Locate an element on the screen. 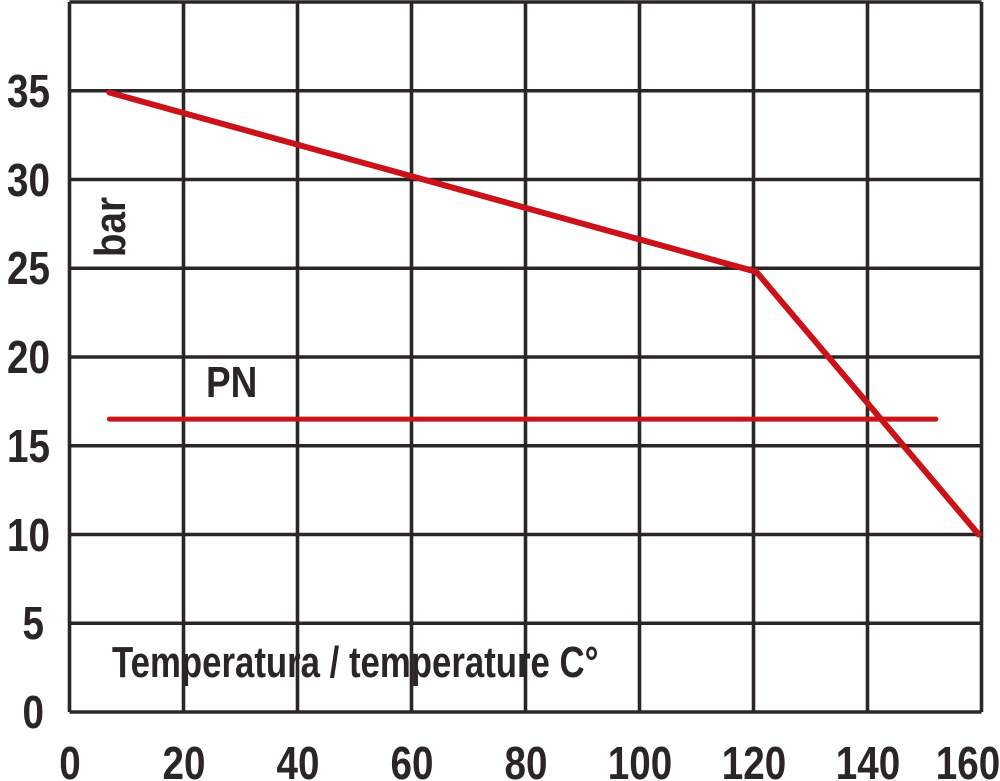 The height and width of the screenshot is (781, 1000). x-tick-label: 0 is located at coordinates (69, 759).